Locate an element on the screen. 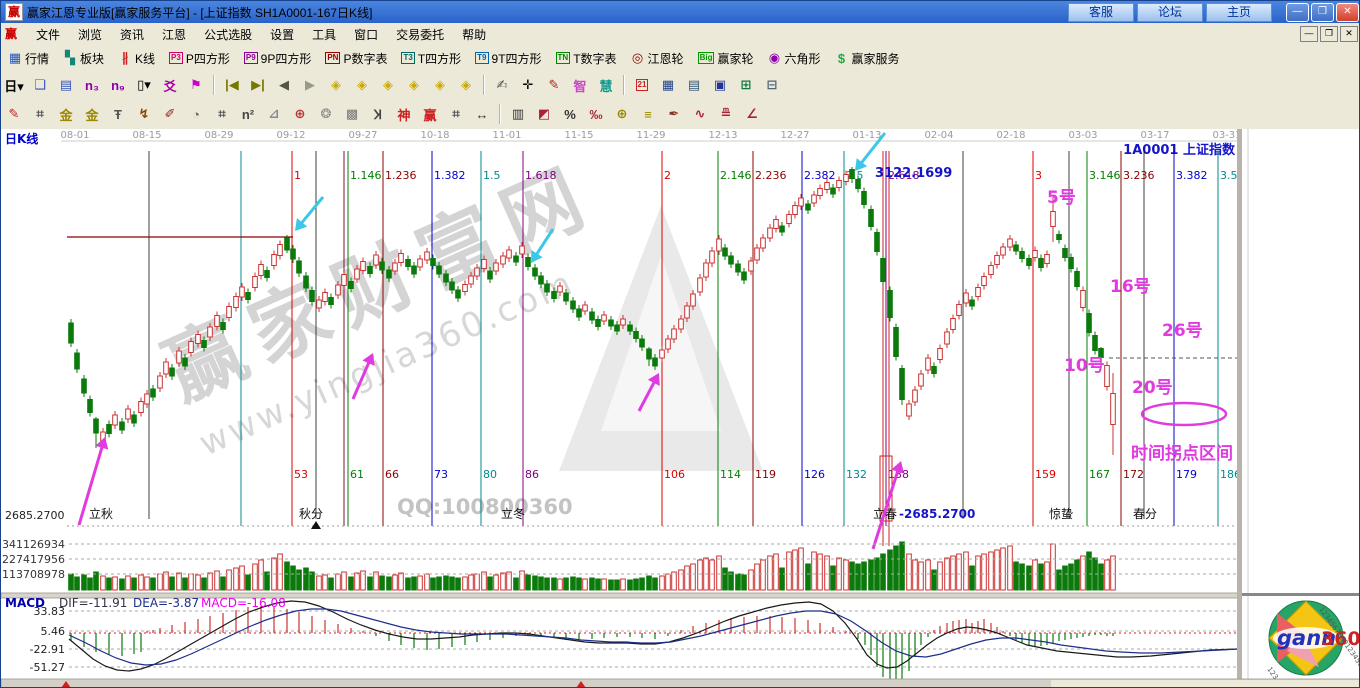  ruler123-tool: ⌗ is located at coordinates (456, 114).